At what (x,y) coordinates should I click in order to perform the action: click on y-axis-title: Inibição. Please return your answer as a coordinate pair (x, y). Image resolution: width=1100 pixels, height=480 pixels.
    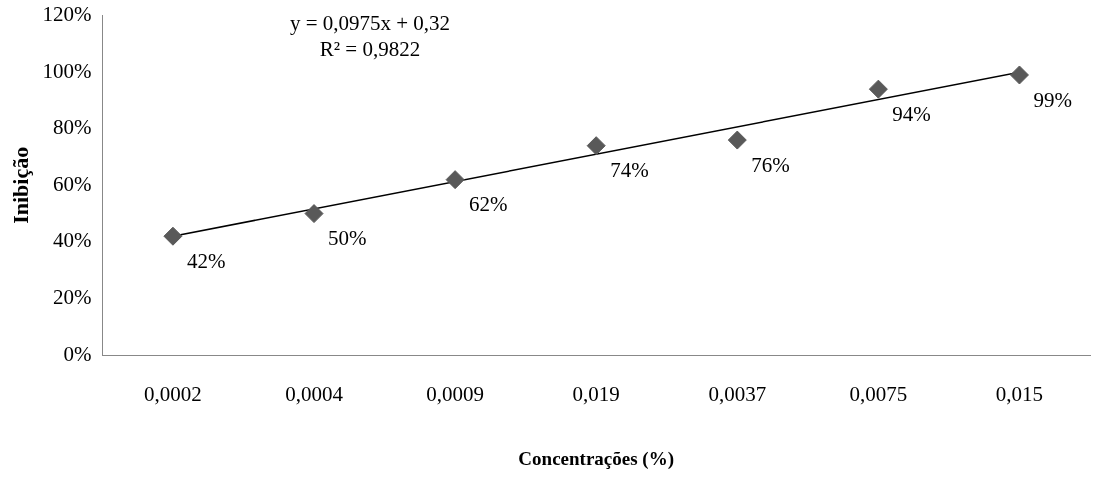
    Looking at the image, I should click on (20, 185).